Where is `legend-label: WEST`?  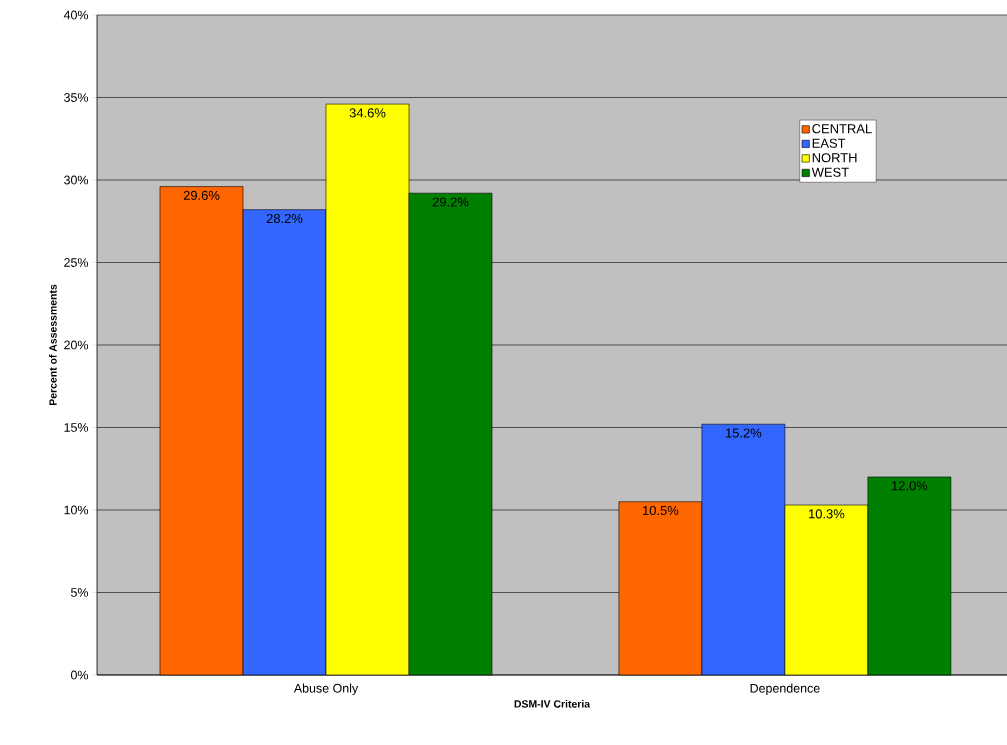 legend-label: WEST is located at coordinates (830, 172).